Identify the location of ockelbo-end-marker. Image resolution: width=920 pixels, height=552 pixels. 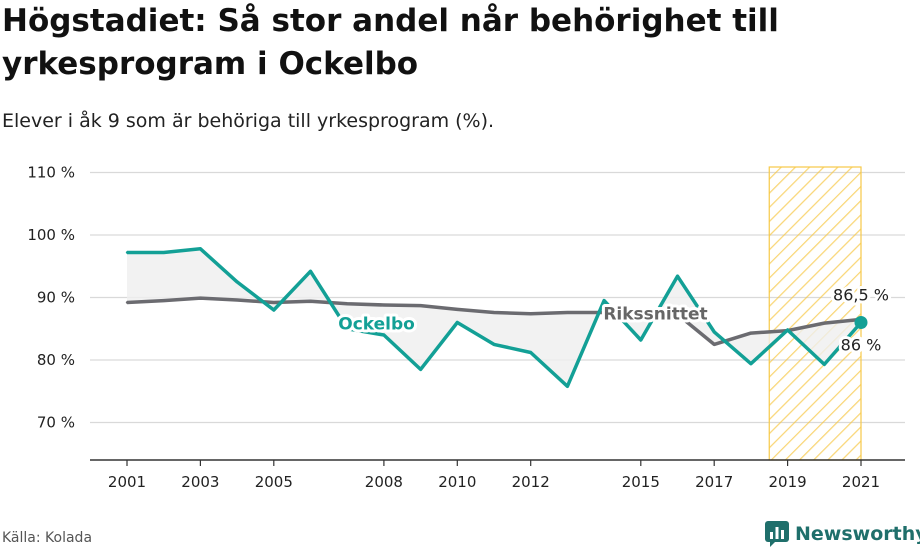
(861, 322).